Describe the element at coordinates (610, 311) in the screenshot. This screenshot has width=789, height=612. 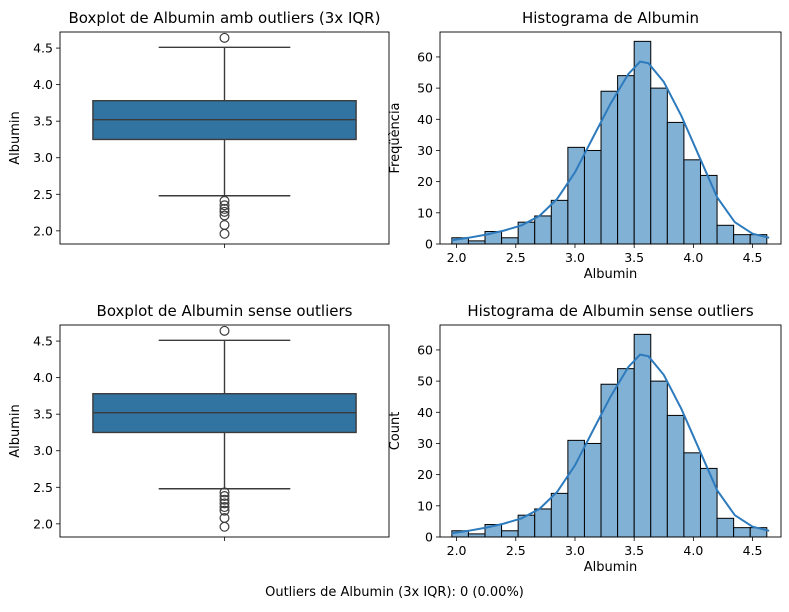
I see `chart-title: Histograma de Albumin sense outliers` at that location.